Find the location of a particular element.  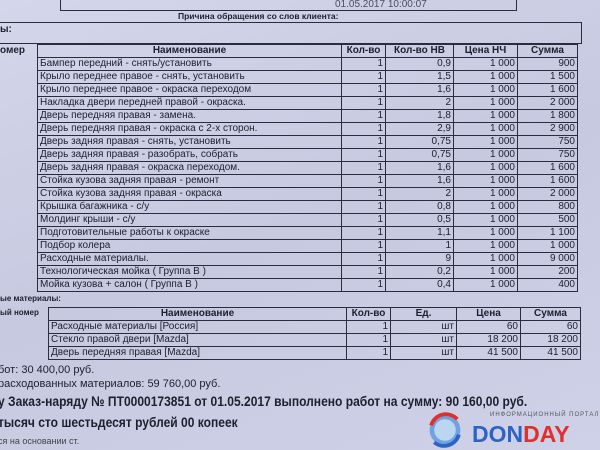

table-cell: 800 is located at coordinates (547, 207).